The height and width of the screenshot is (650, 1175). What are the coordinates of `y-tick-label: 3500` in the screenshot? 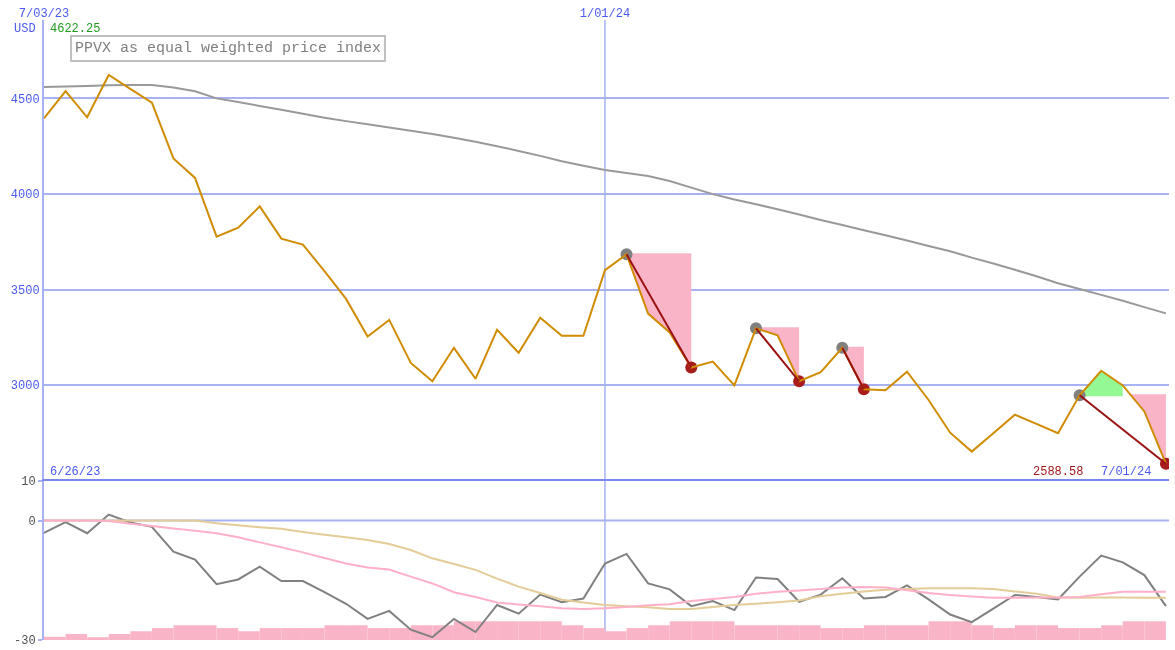 It's located at (25, 290).